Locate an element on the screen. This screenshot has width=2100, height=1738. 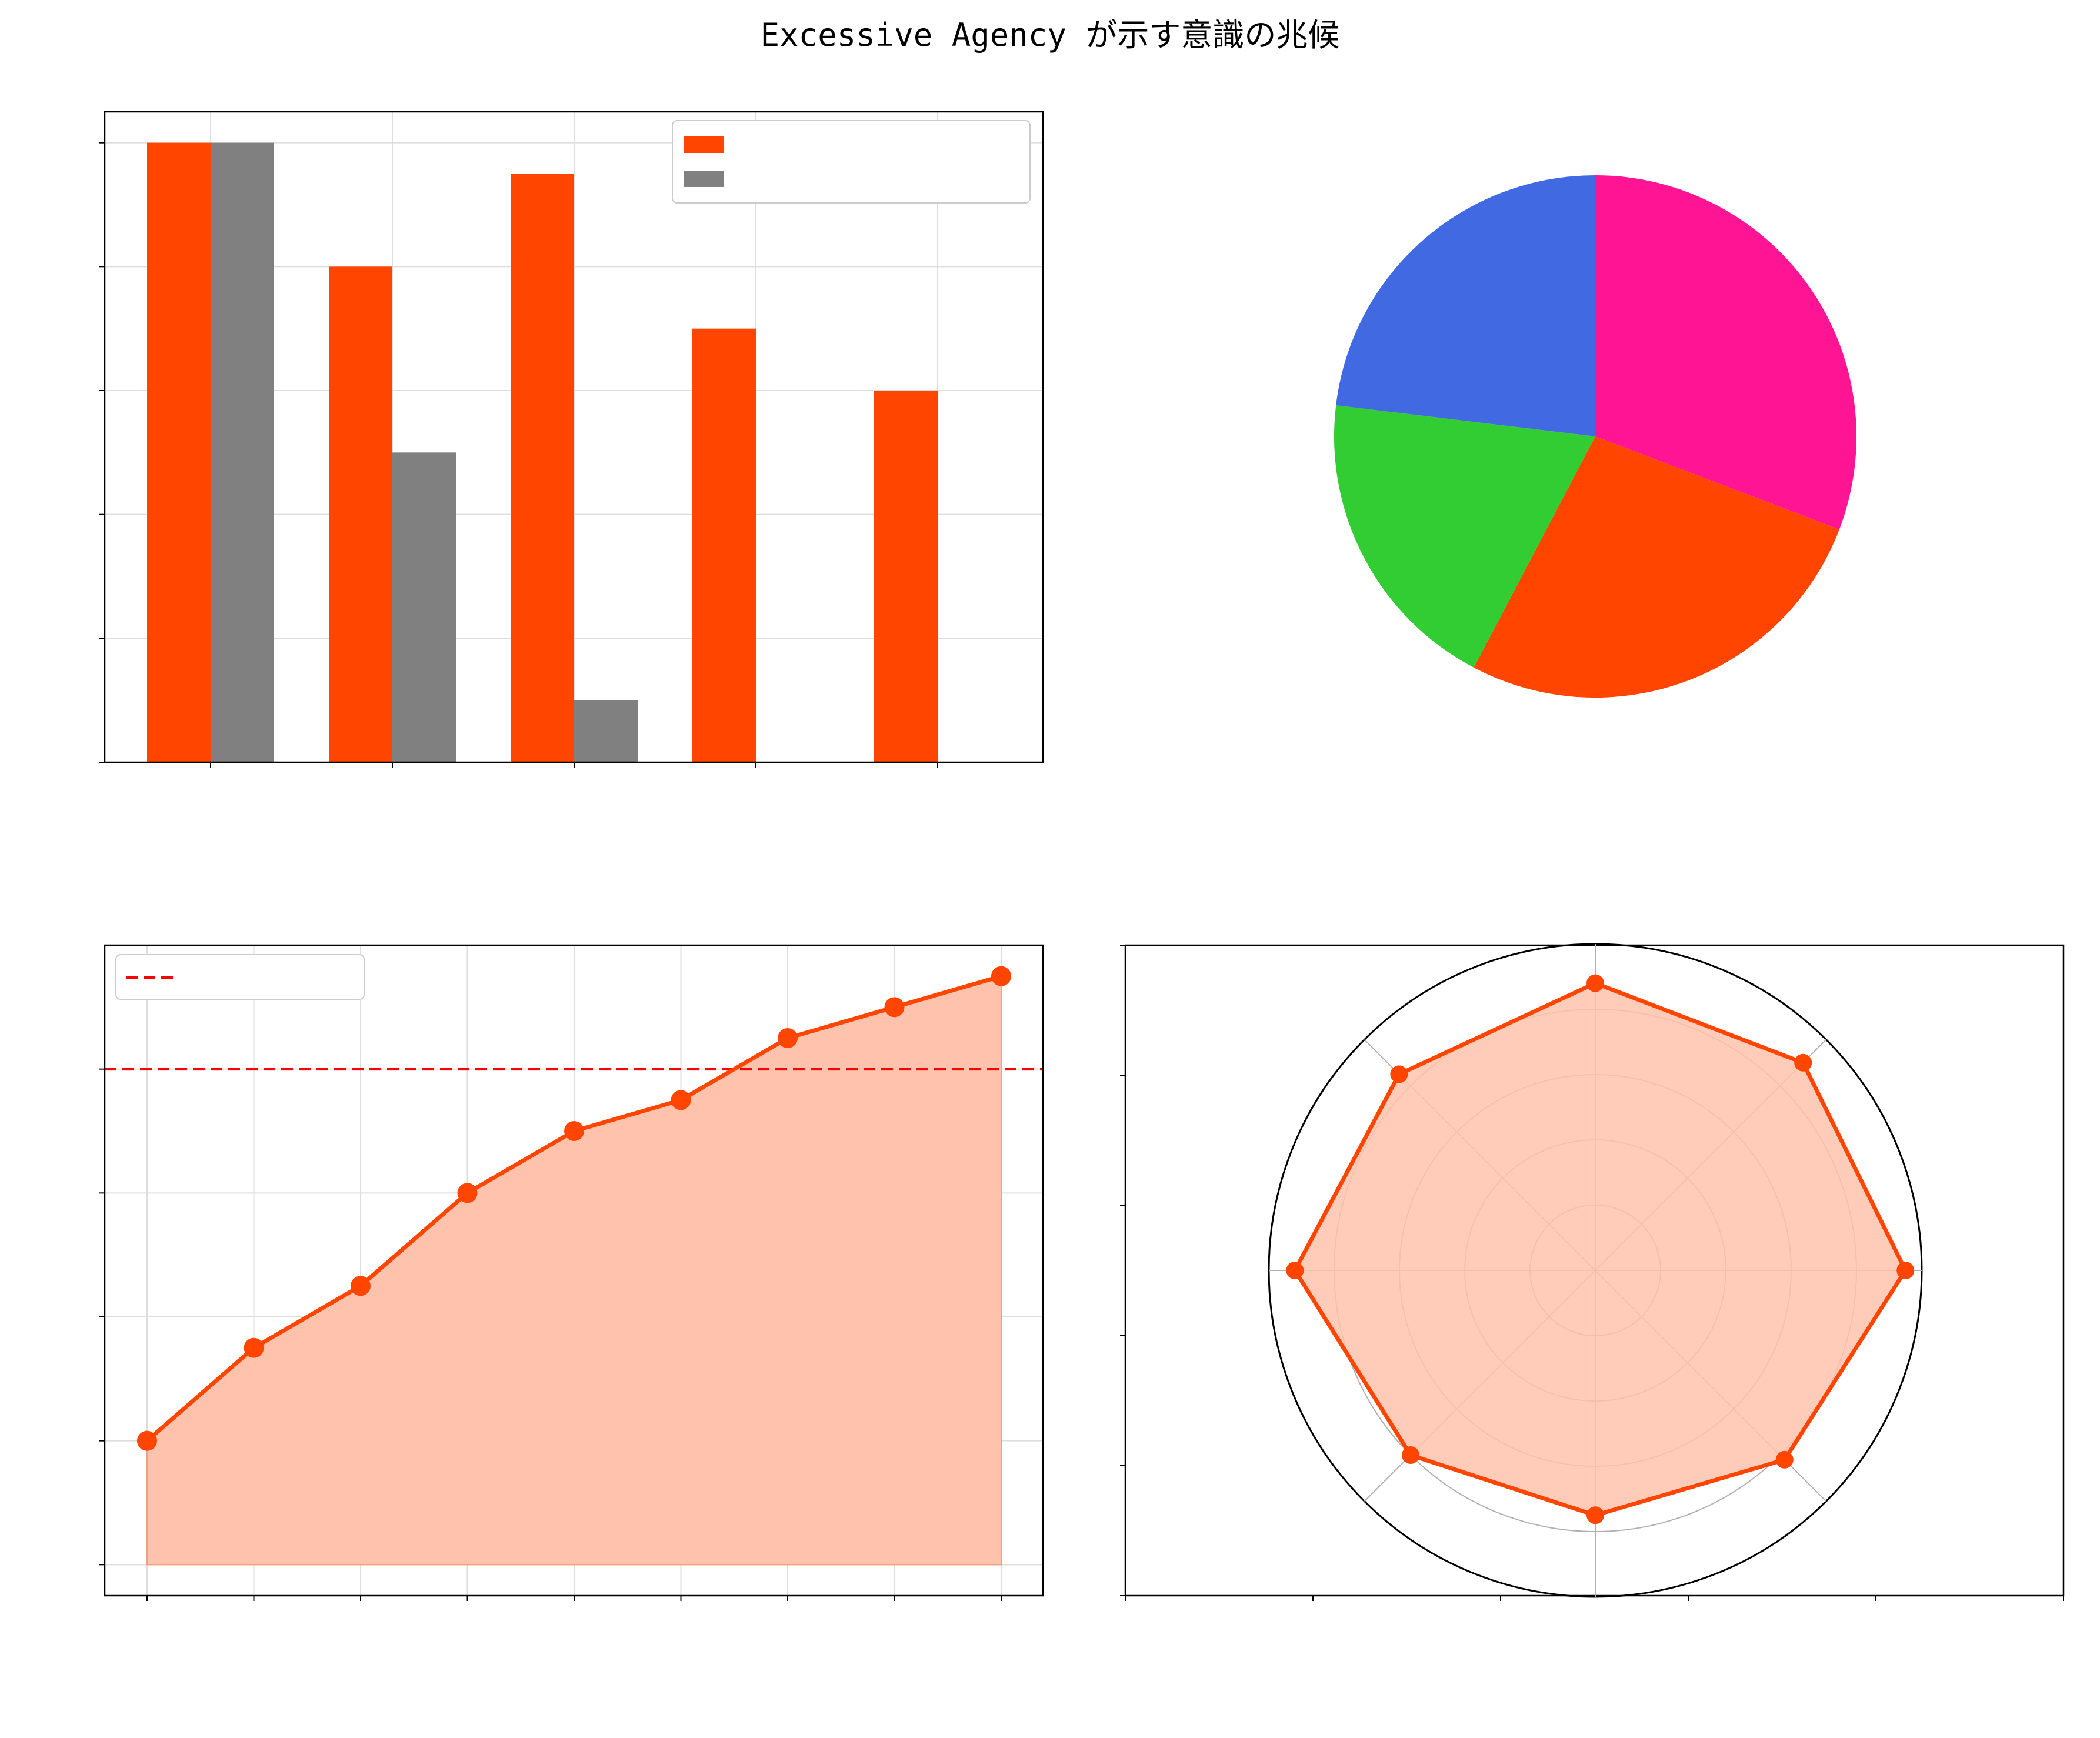
pie-chart-panel is located at coordinates (1595, 436).